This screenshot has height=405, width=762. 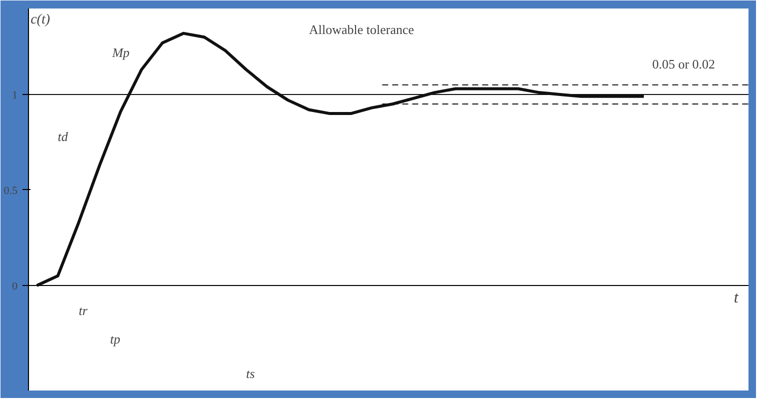 I want to click on annotation: 0.05 or 0.02, so click(x=684, y=64).